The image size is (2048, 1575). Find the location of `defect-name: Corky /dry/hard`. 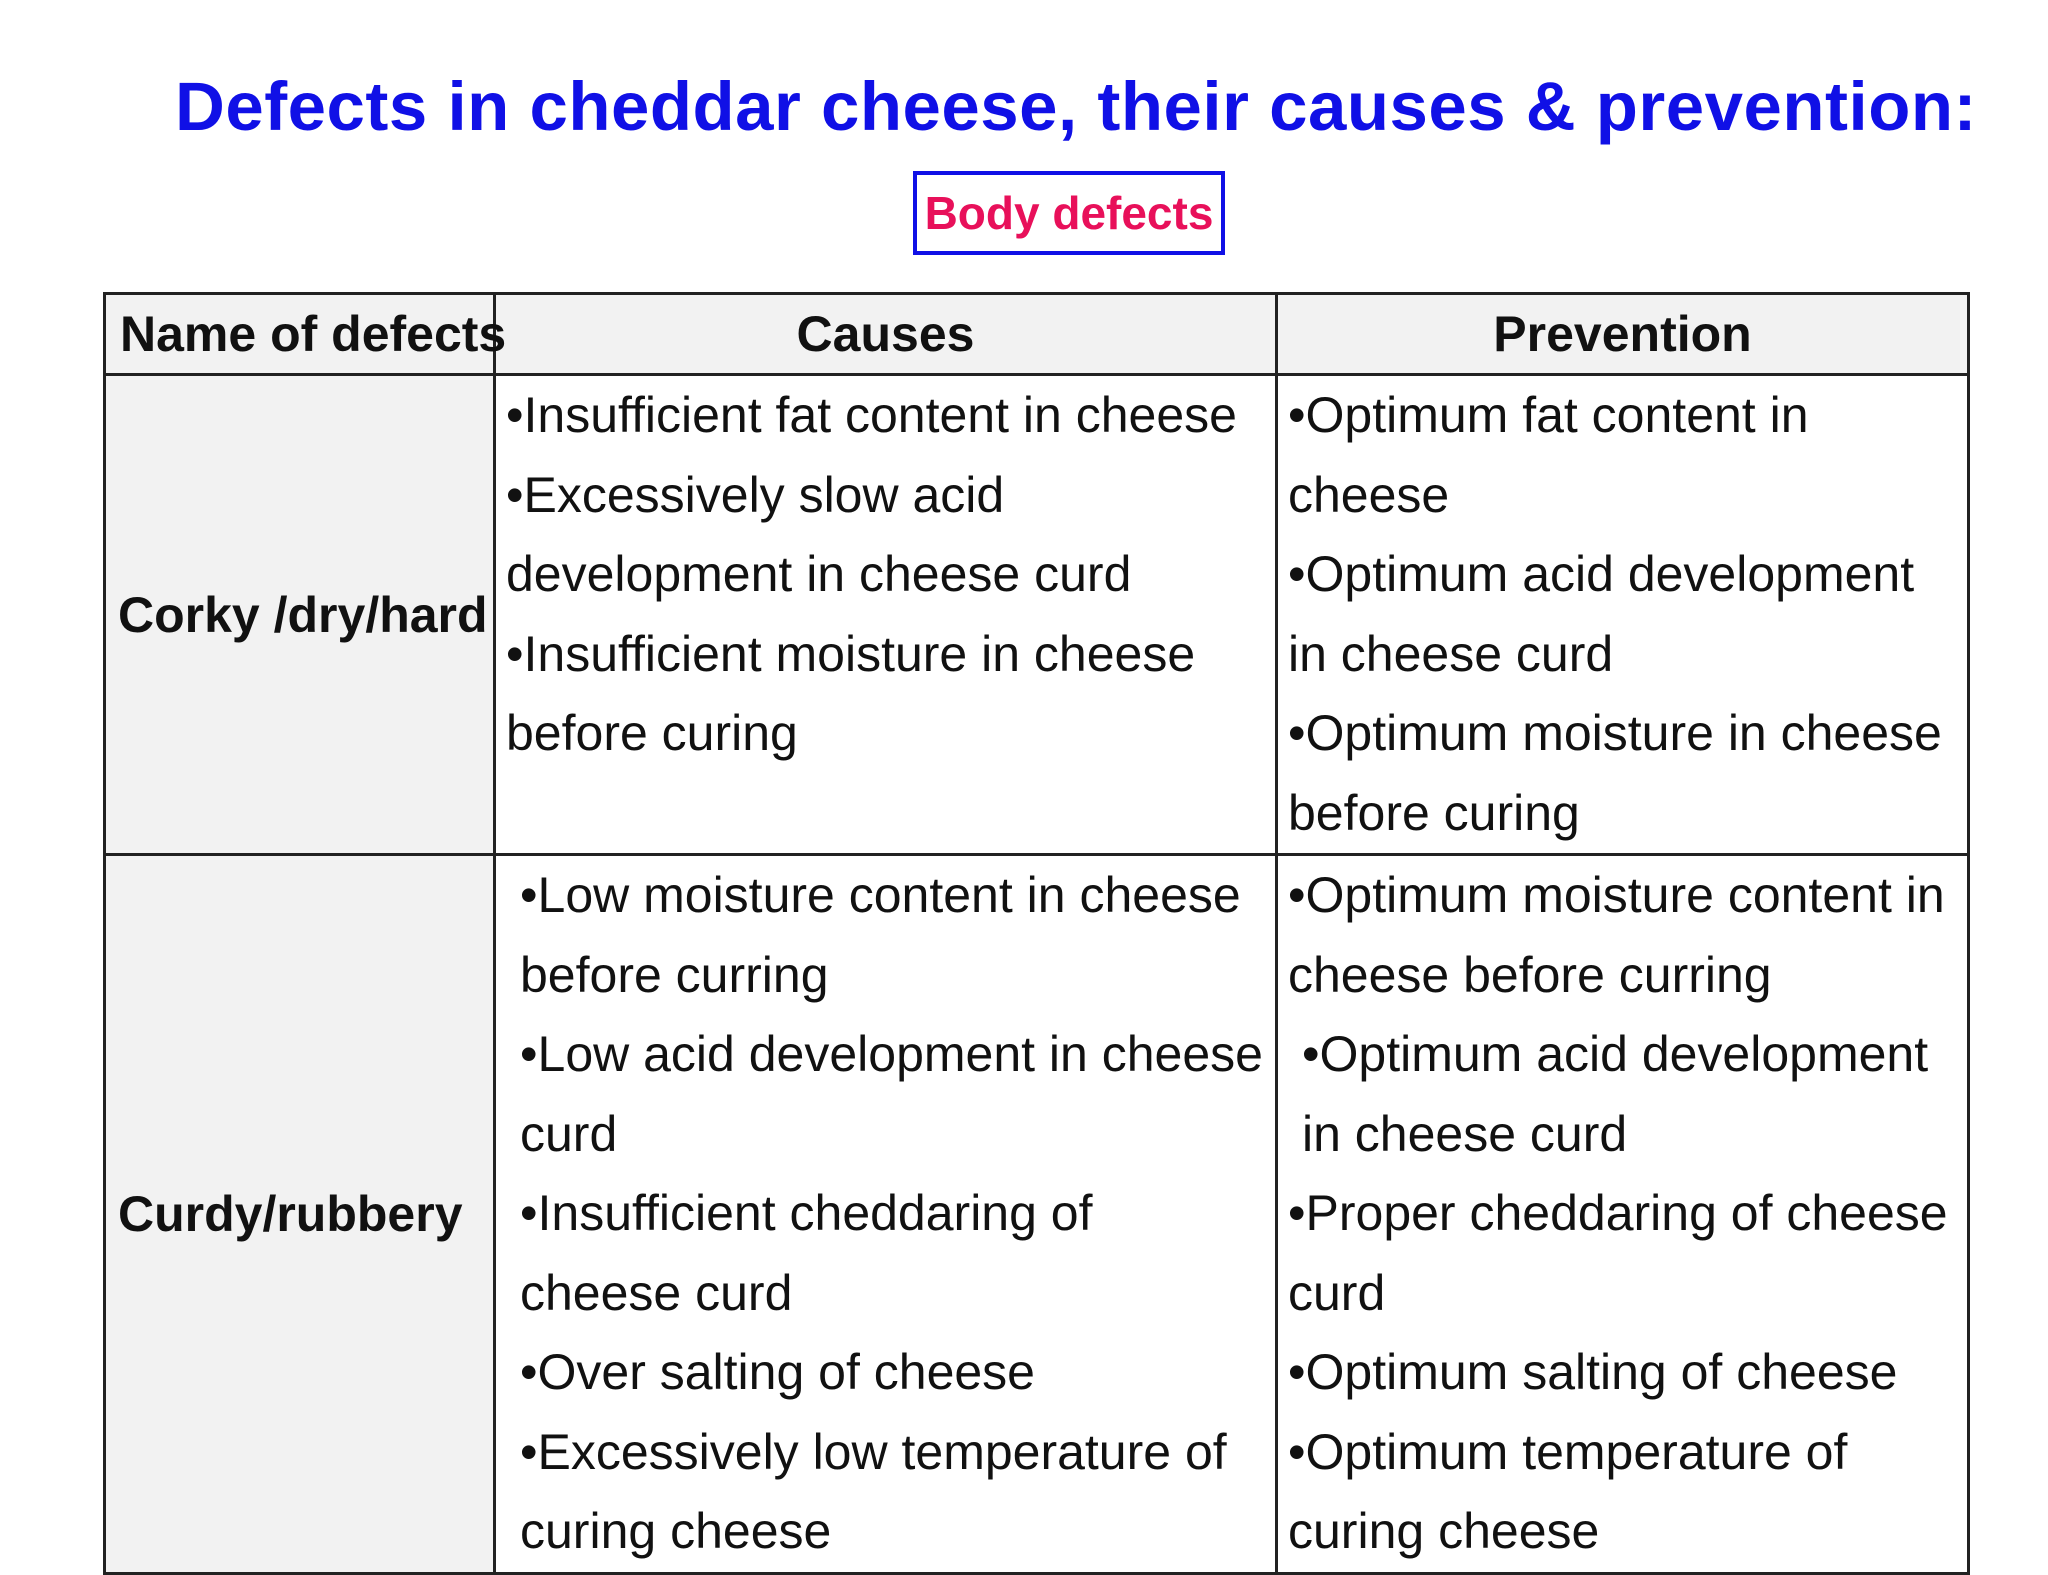

defect-name: Corky /dry/hard is located at coordinates (299, 614).